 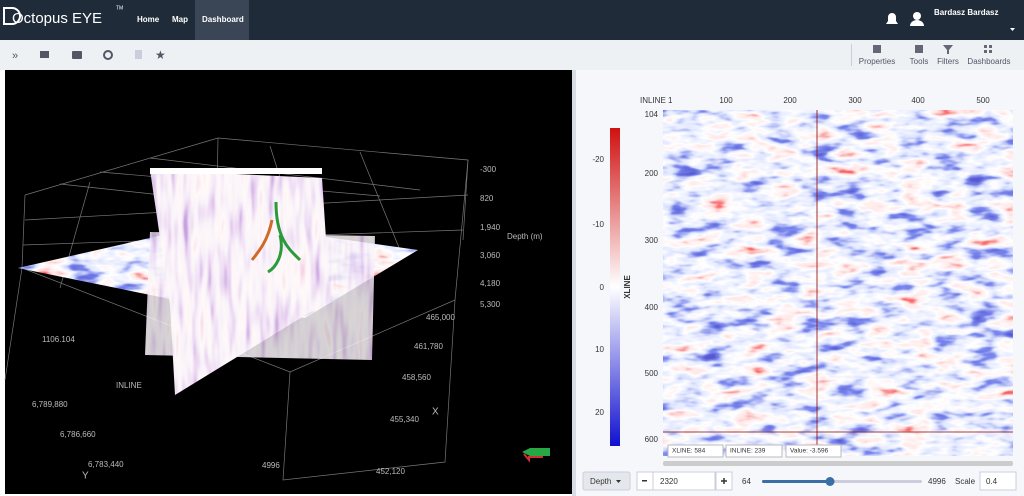 What do you see at coordinates (271, 465) in the screenshot?
I see `bottom-value: 4996` at bounding box center [271, 465].